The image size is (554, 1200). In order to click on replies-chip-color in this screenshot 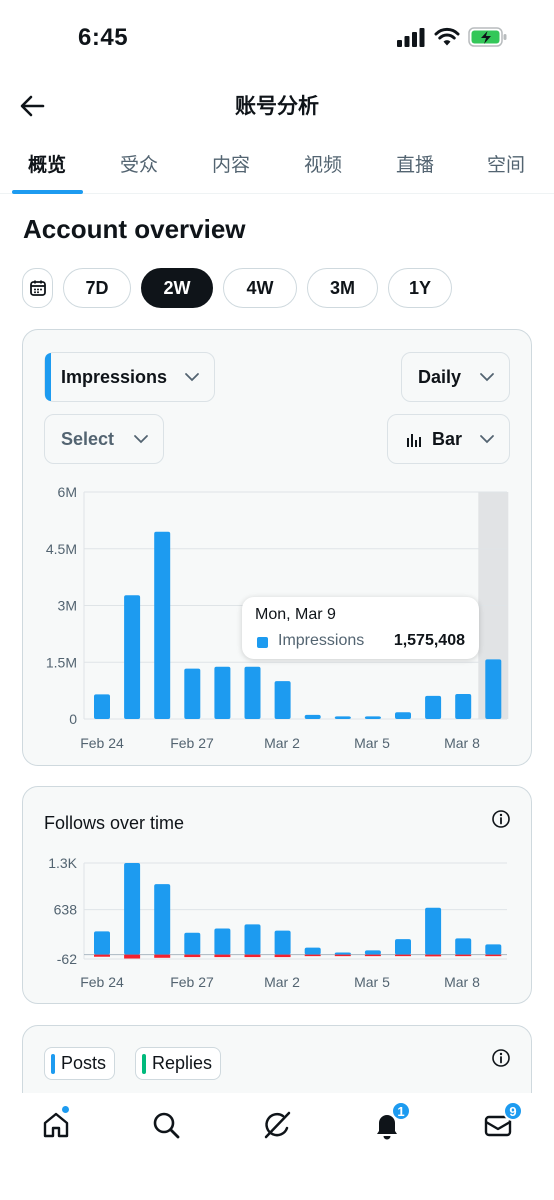, I will do `click(144, 1064)`.